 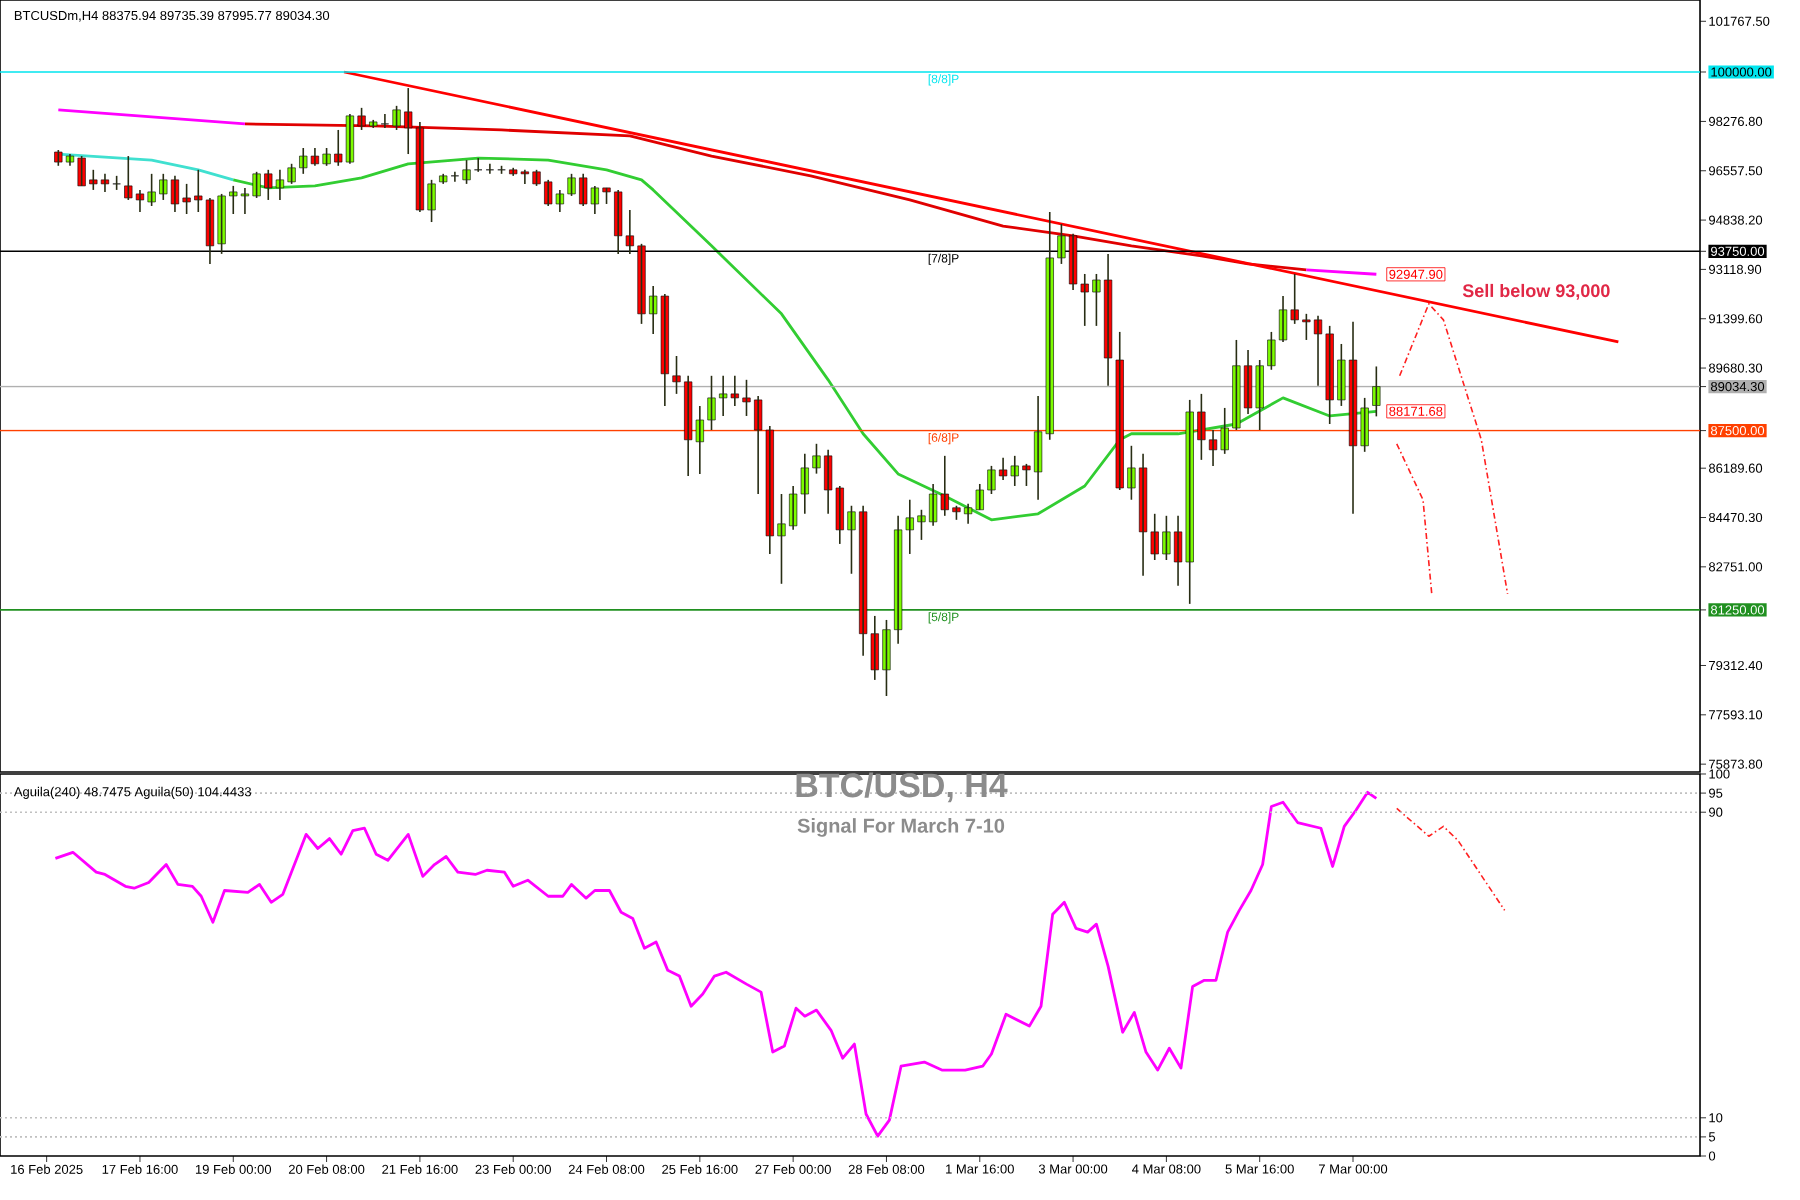 What do you see at coordinates (901, 827) in the screenshot?
I see `annotation: Signal For March 7-10` at bounding box center [901, 827].